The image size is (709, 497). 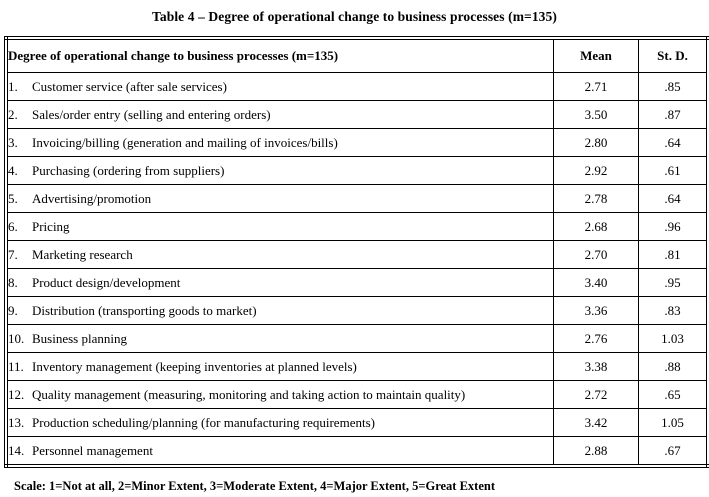 I want to click on process-cell: 7. Marketing research, so click(x=279, y=254).